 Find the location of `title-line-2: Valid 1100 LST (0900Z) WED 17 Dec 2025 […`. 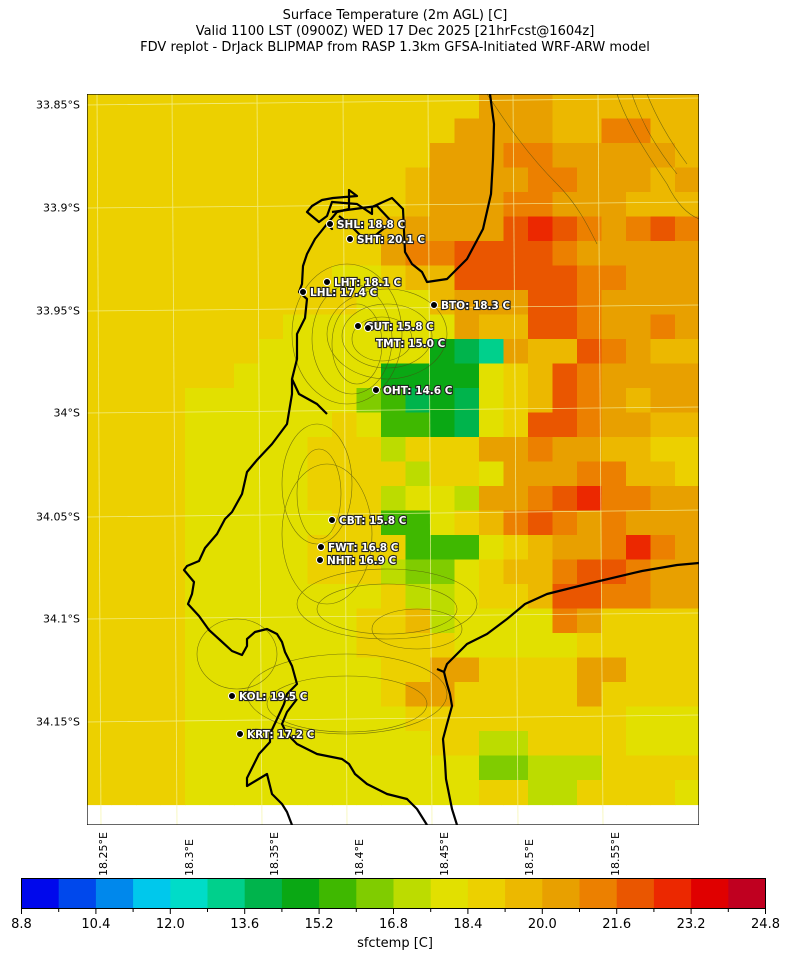

title-line-2: Valid 1100 LST (0900Z) WED 17 Dec 2025 [… is located at coordinates (395, 31).